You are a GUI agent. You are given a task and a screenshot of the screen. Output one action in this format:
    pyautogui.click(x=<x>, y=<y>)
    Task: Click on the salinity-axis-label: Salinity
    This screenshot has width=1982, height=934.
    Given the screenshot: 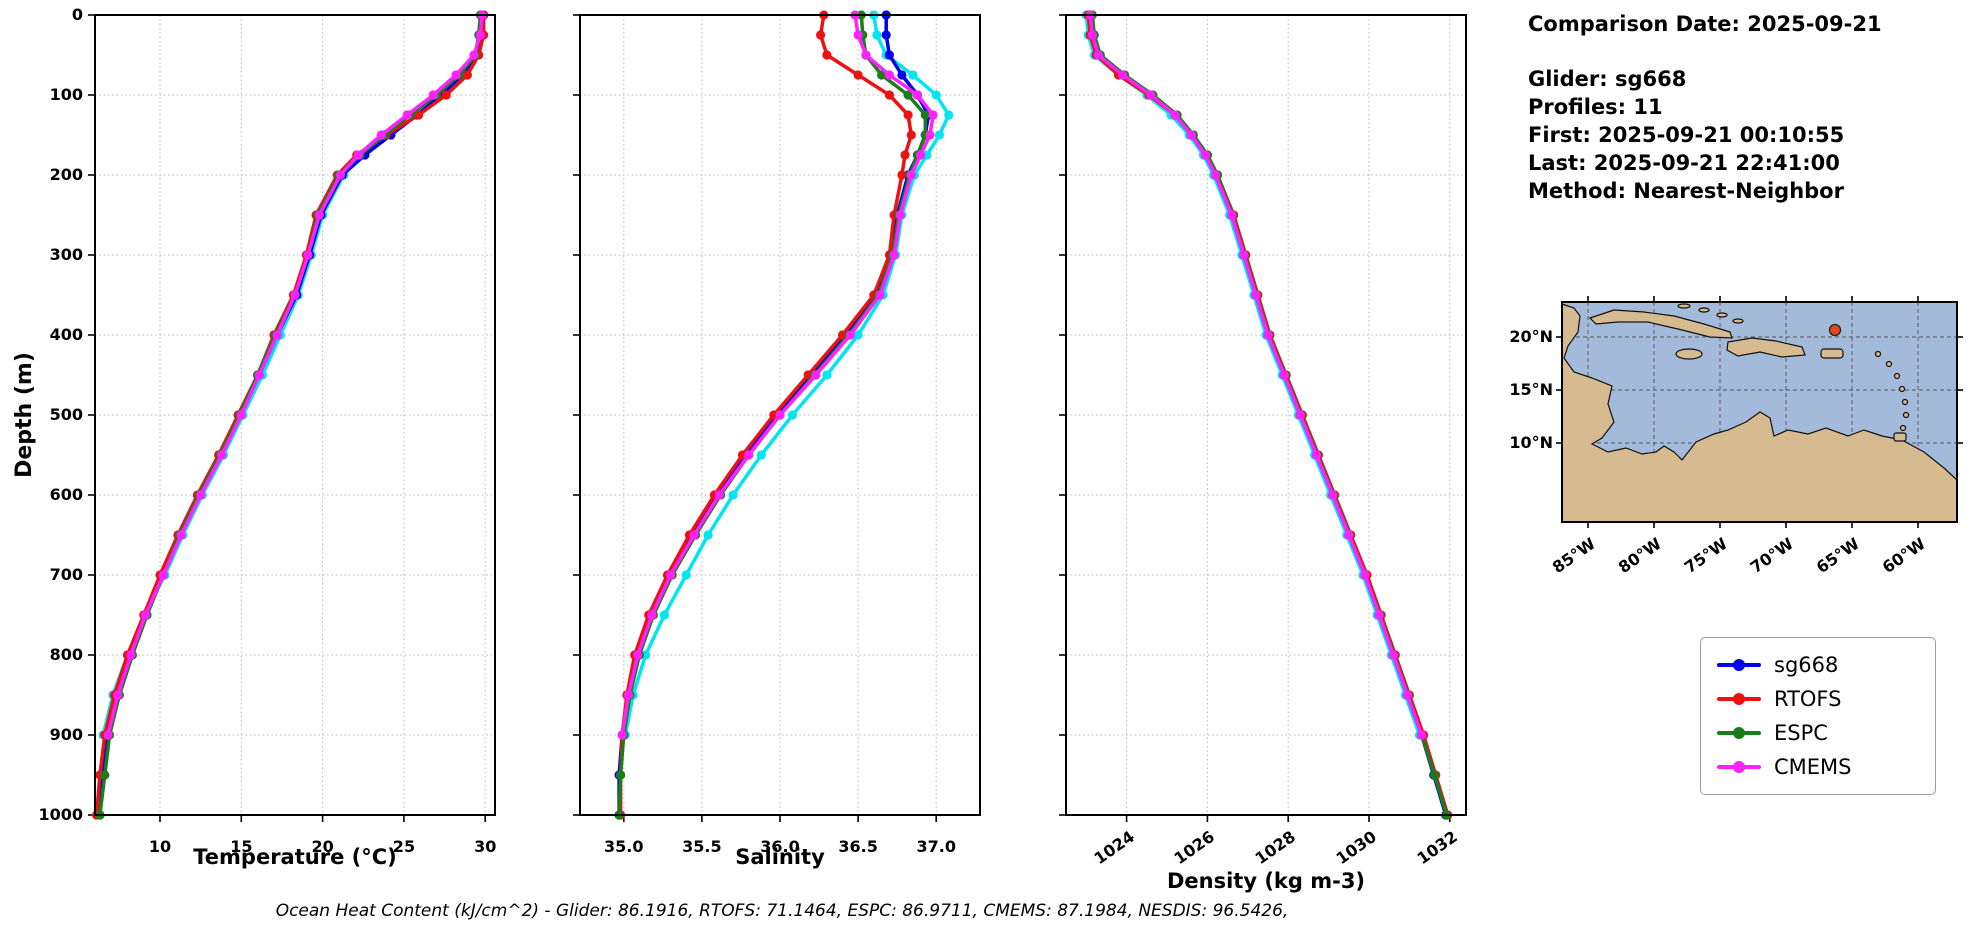 What is the action you would take?
    pyautogui.click(x=780, y=857)
    